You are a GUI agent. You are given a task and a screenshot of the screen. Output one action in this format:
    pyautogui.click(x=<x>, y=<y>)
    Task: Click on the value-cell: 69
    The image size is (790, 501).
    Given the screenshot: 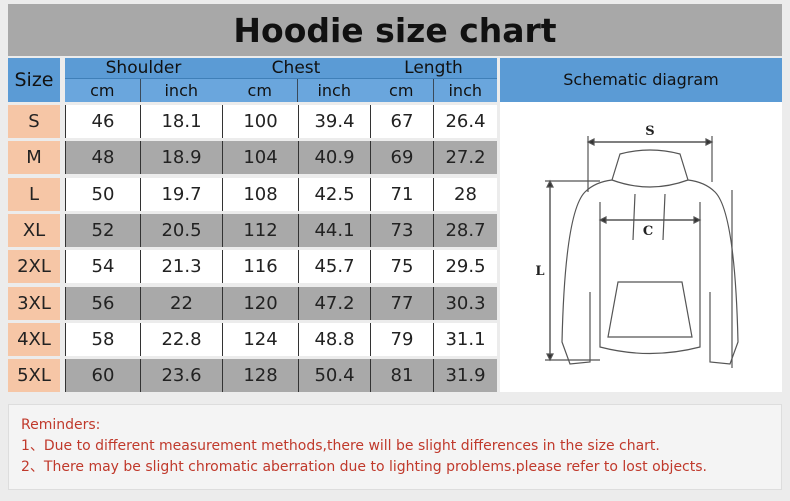 What is the action you would take?
    pyautogui.click(x=401, y=158)
    